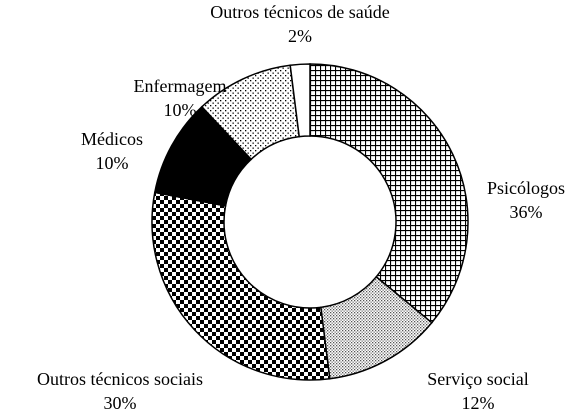 This screenshot has height=414, width=578. Describe the element at coordinates (526, 212) in the screenshot. I see `value-label: 36%` at that location.